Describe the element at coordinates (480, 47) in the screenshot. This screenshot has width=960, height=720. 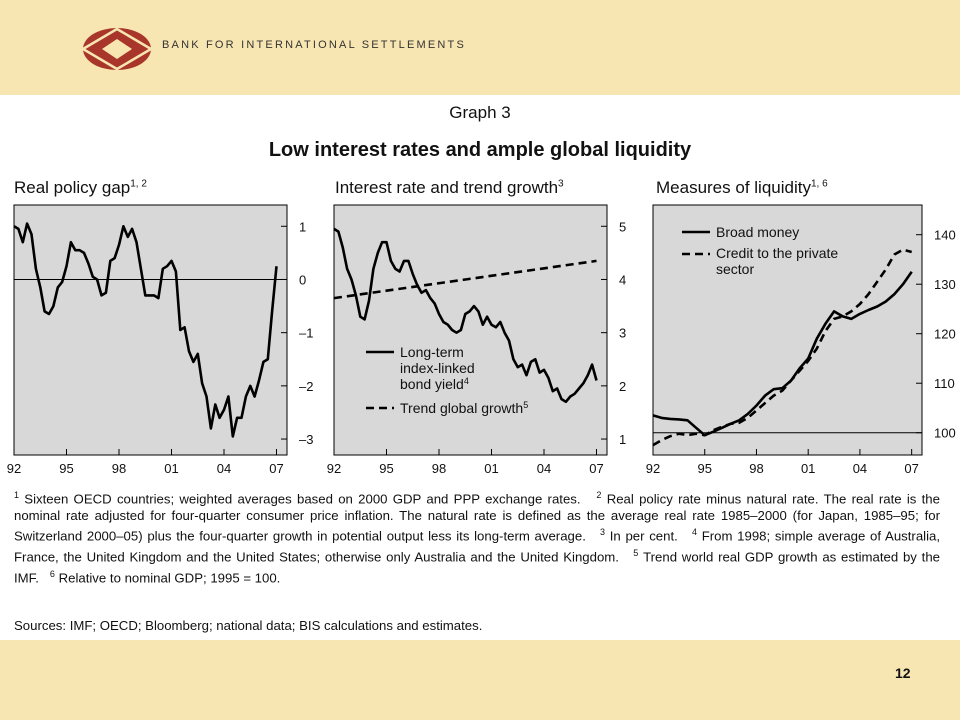
I see `header-bar: BANK FOR INTERNATIONAL SETTLEMENTS` at that location.